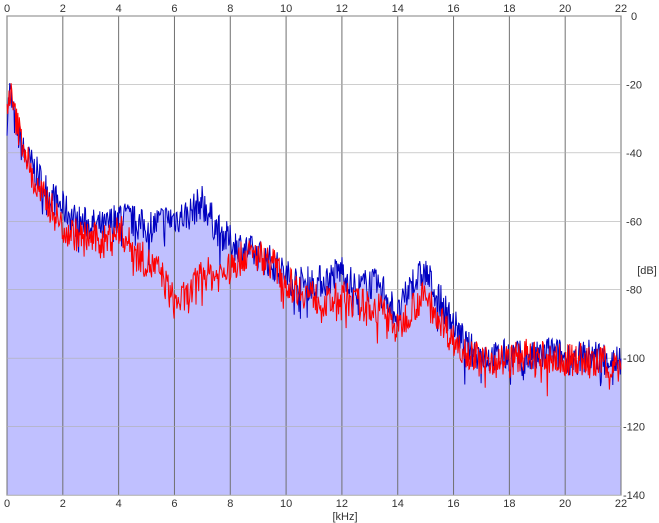 This screenshot has height=523, width=659. Describe the element at coordinates (63, 9) in the screenshot. I see `x-tick-label-top: 2` at that location.